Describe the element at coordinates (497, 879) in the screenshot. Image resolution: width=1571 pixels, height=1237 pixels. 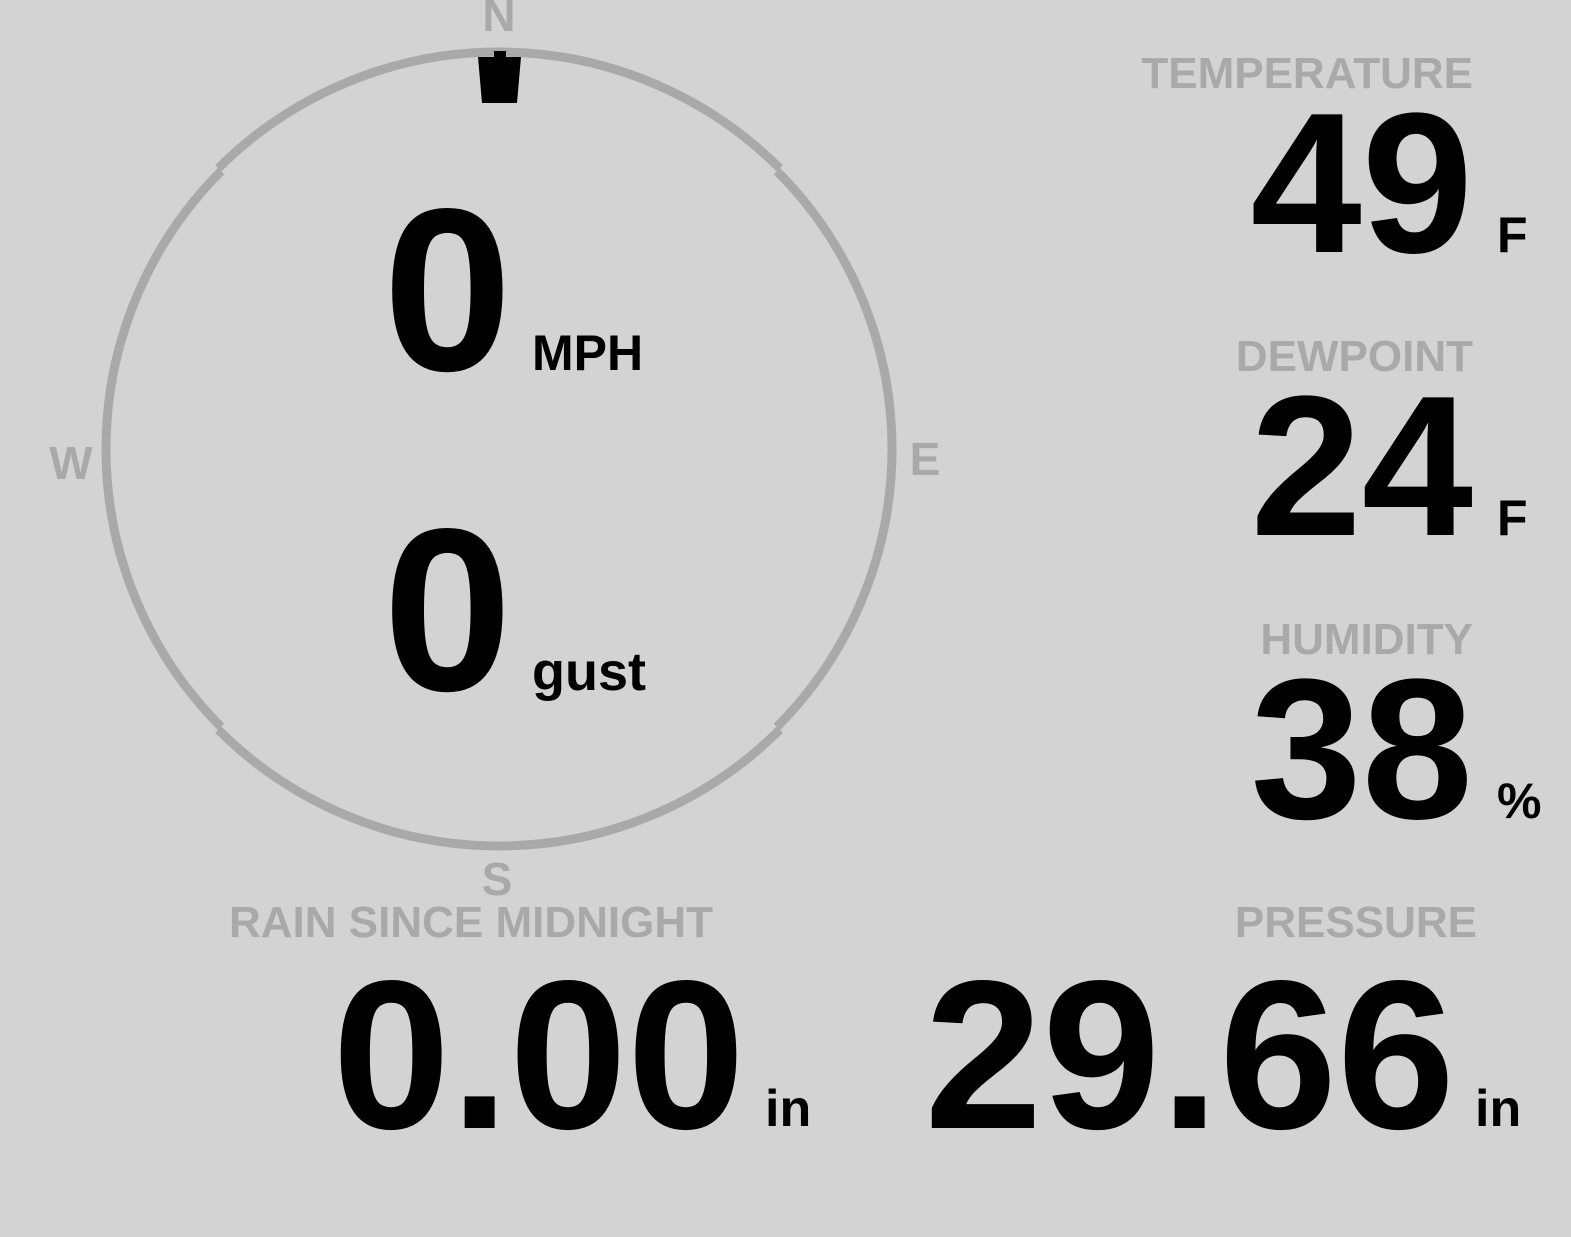
I see `cardinal-south-label: S` at that location.